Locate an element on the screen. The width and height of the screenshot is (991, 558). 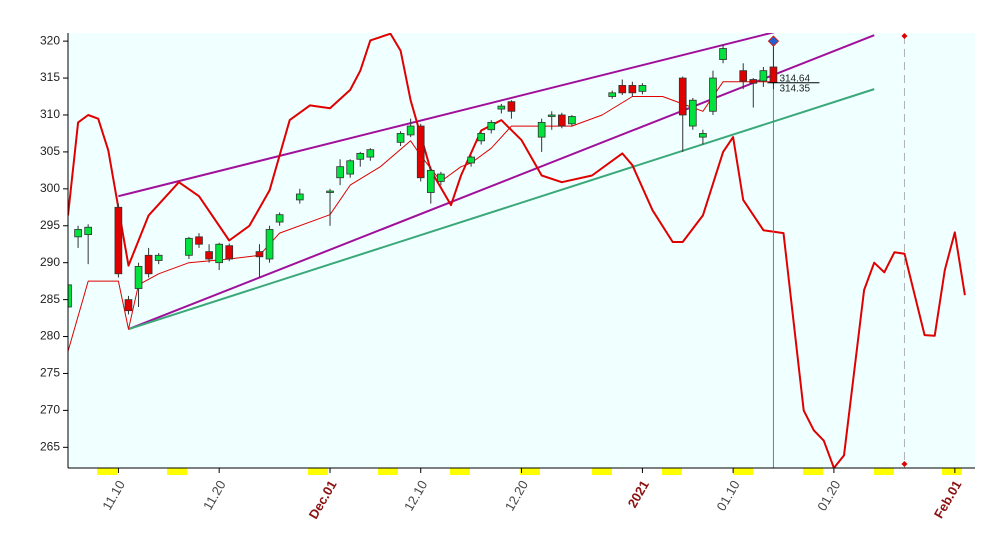
x-tick-label: 12.20 is located at coordinates (516, 496).